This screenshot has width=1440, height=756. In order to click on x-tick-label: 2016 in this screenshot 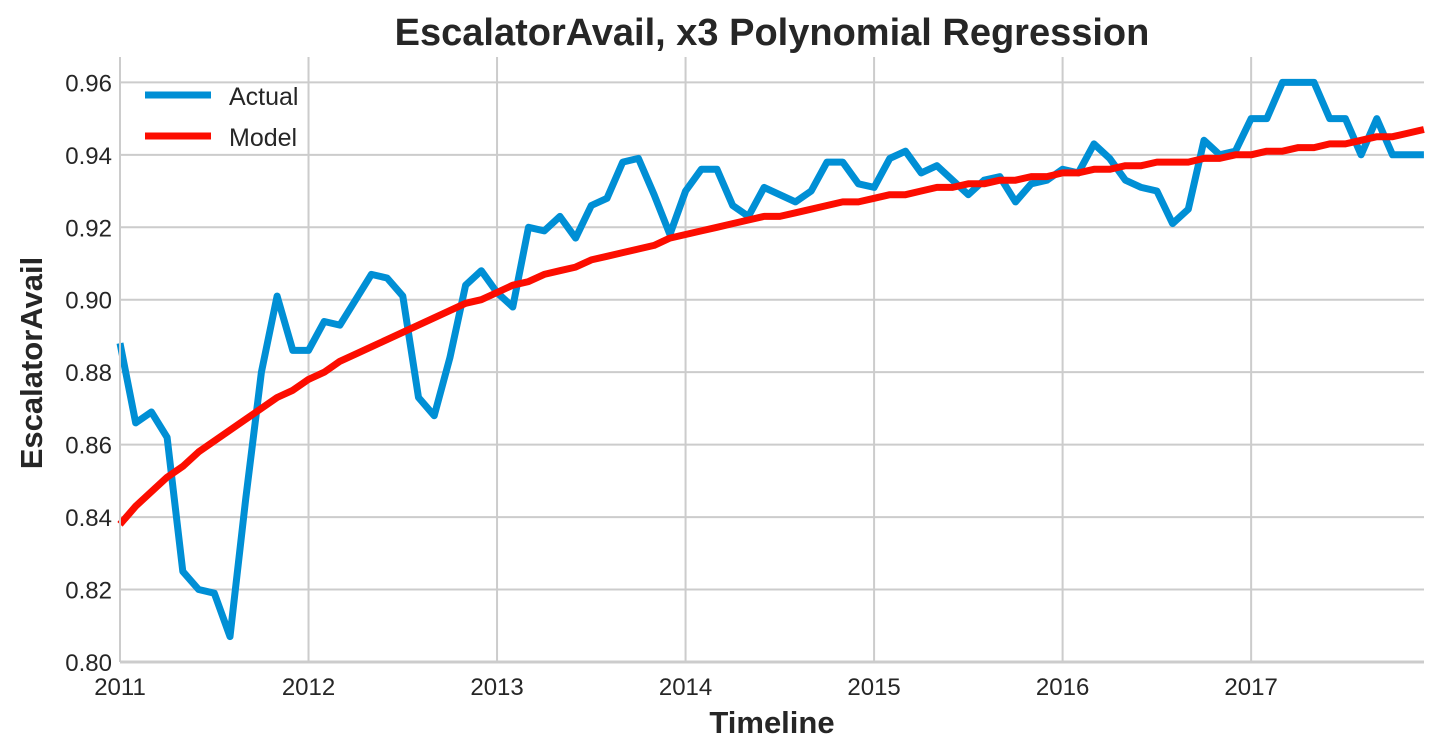, I will do `click(1062, 687)`.